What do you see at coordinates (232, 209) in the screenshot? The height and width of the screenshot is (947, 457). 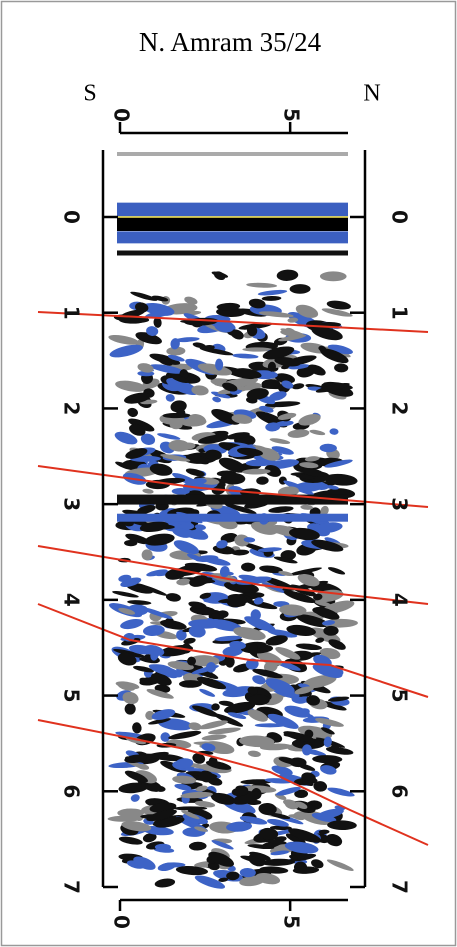 I see `top-band` at bounding box center [232, 209].